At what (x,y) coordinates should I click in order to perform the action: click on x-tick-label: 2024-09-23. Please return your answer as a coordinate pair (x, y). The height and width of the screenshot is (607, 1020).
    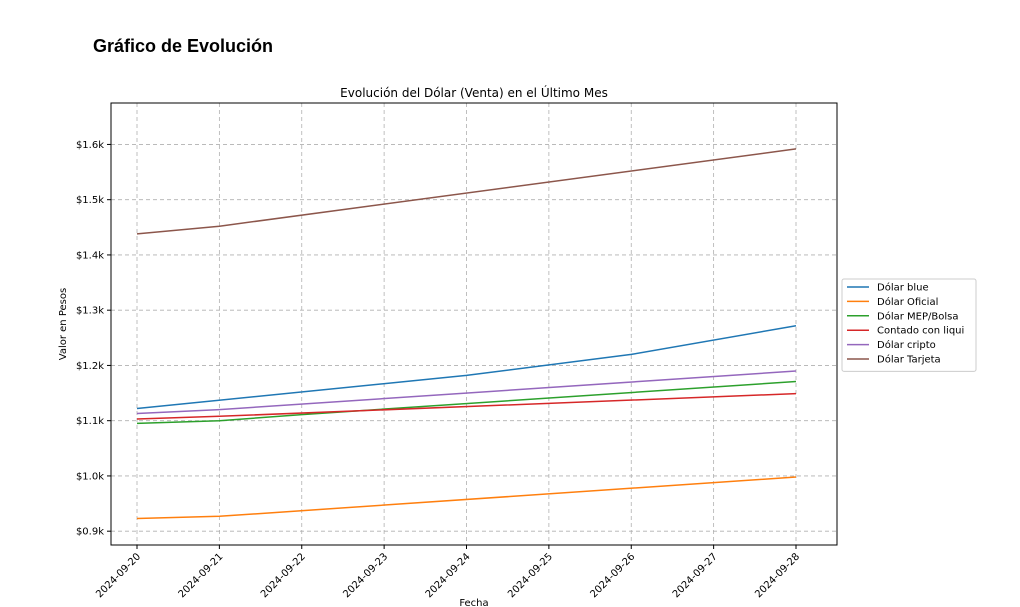
    Looking at the image, I should click on (365, 575).